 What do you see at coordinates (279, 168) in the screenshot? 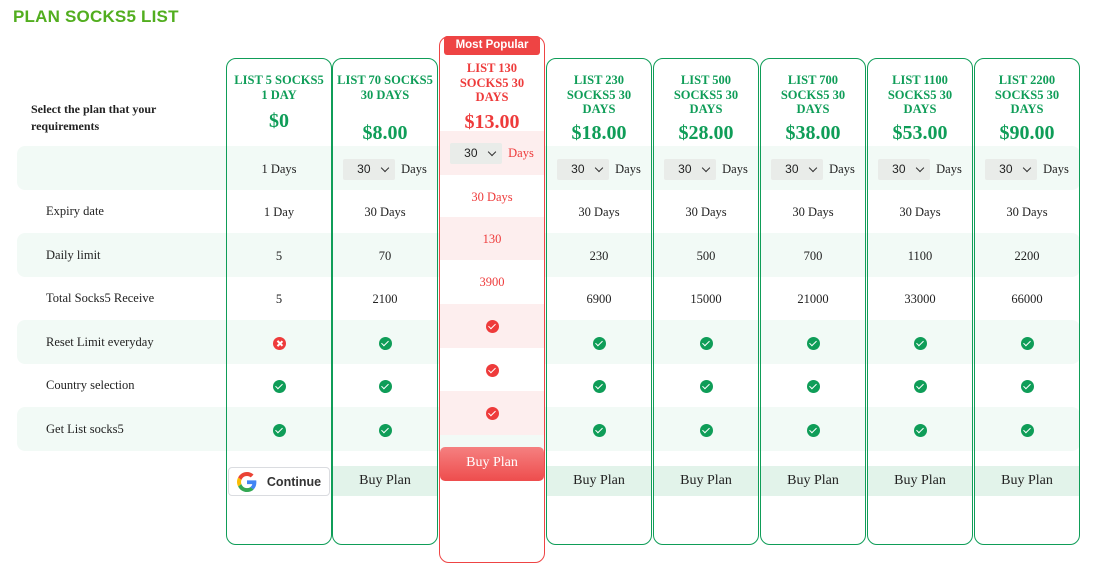
I see `days-text: 1 Days` at bounding box center [279, 168].